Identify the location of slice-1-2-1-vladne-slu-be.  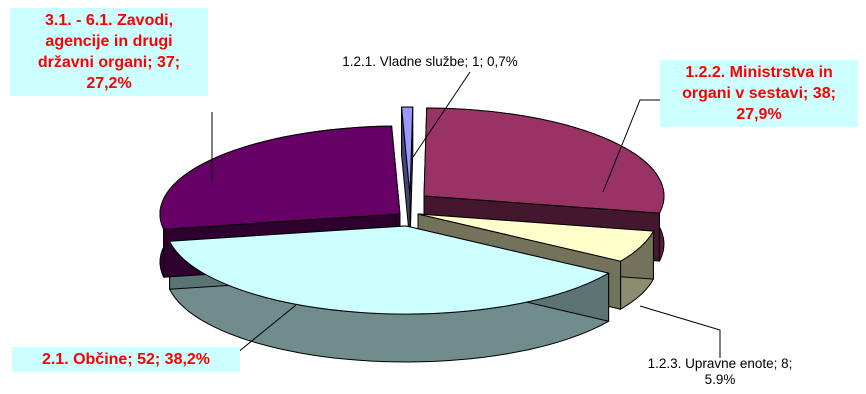
(407, 151).